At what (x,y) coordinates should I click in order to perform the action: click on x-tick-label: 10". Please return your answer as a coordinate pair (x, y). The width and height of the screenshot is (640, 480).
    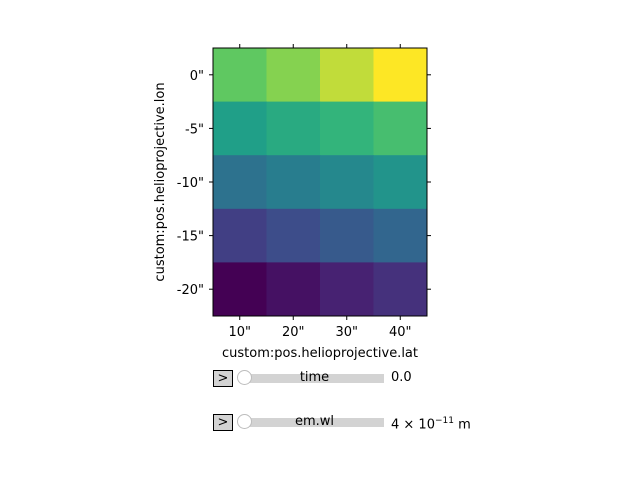
    Looking at the image, I should click on (239, 332).